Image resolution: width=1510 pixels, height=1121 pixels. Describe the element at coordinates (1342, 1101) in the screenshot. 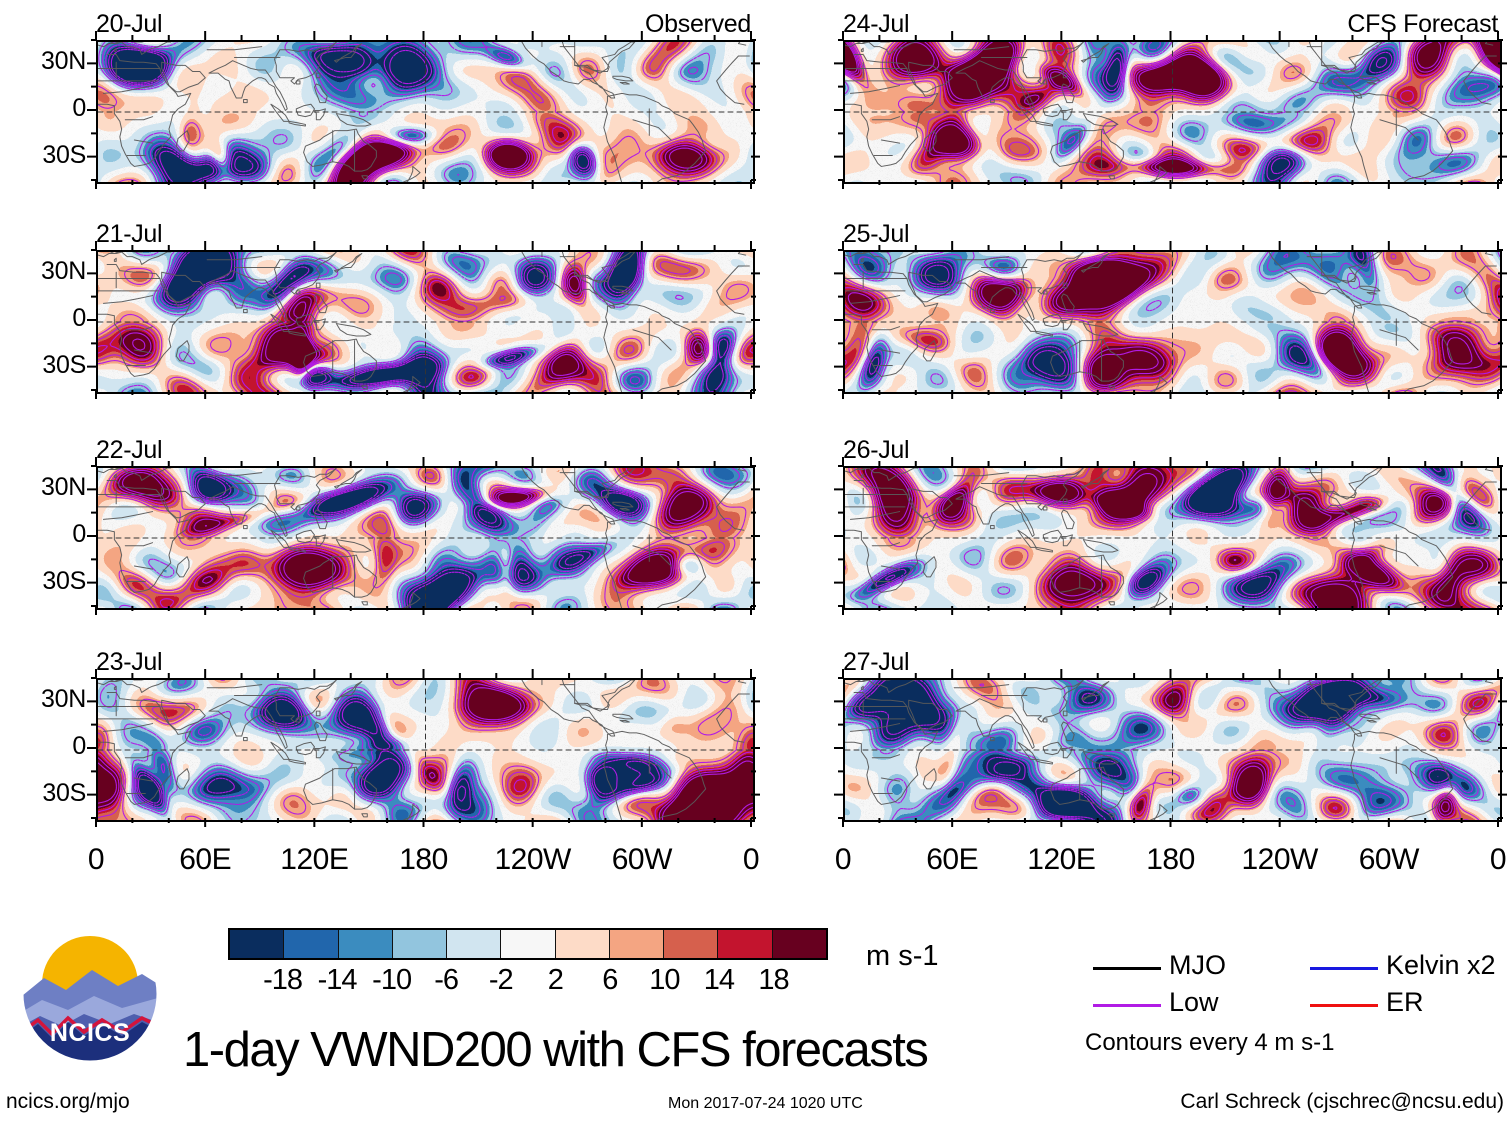

I see `footer-author: Carl Schreck (cjschrec@ncsu.edu)` at that location.